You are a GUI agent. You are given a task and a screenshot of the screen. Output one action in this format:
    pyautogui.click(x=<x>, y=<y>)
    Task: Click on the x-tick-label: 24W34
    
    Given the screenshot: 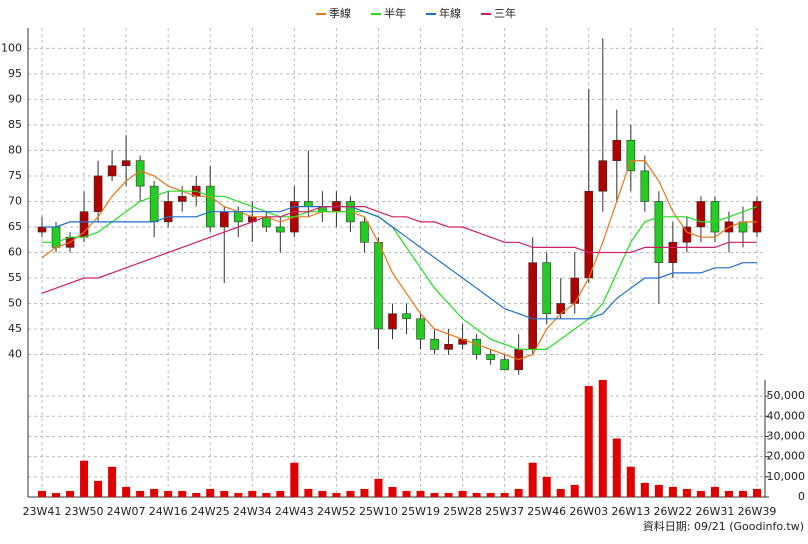 What is the action you would take?
    pyautogui.click(x=252, y=511)
    